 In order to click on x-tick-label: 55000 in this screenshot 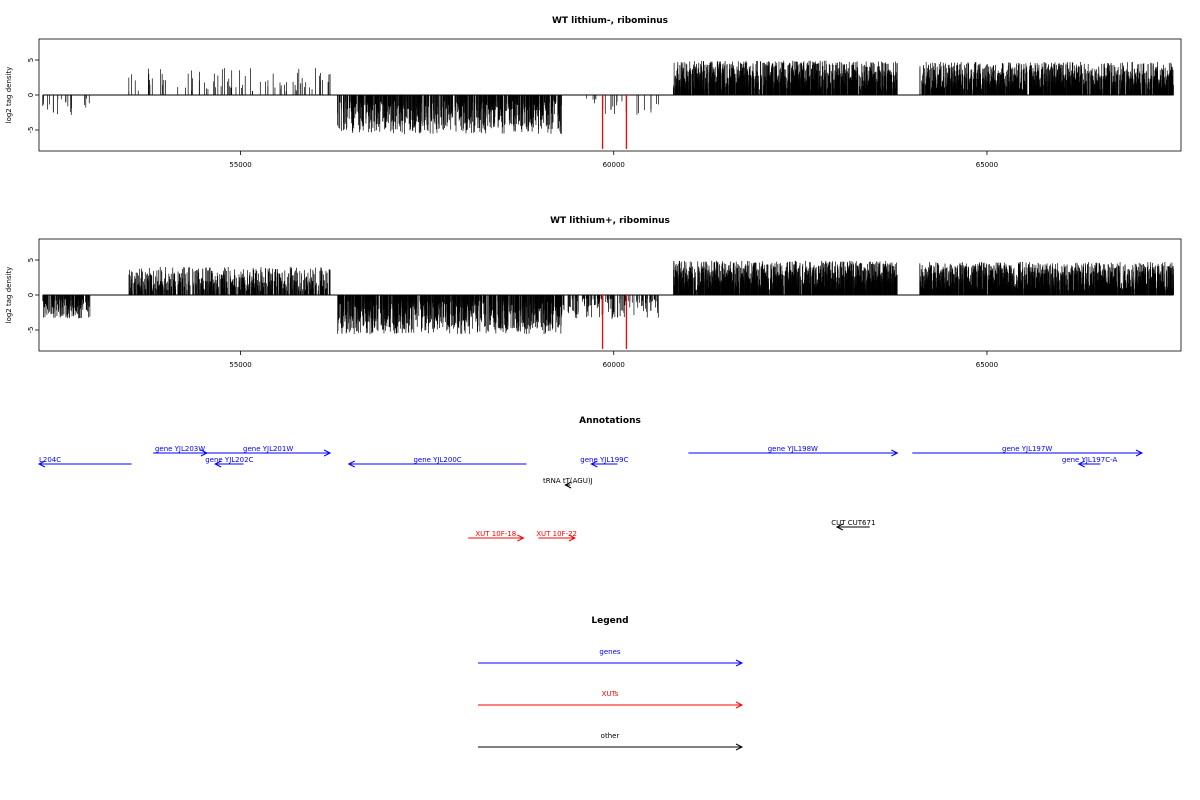, I will do `click(240, 165)`.